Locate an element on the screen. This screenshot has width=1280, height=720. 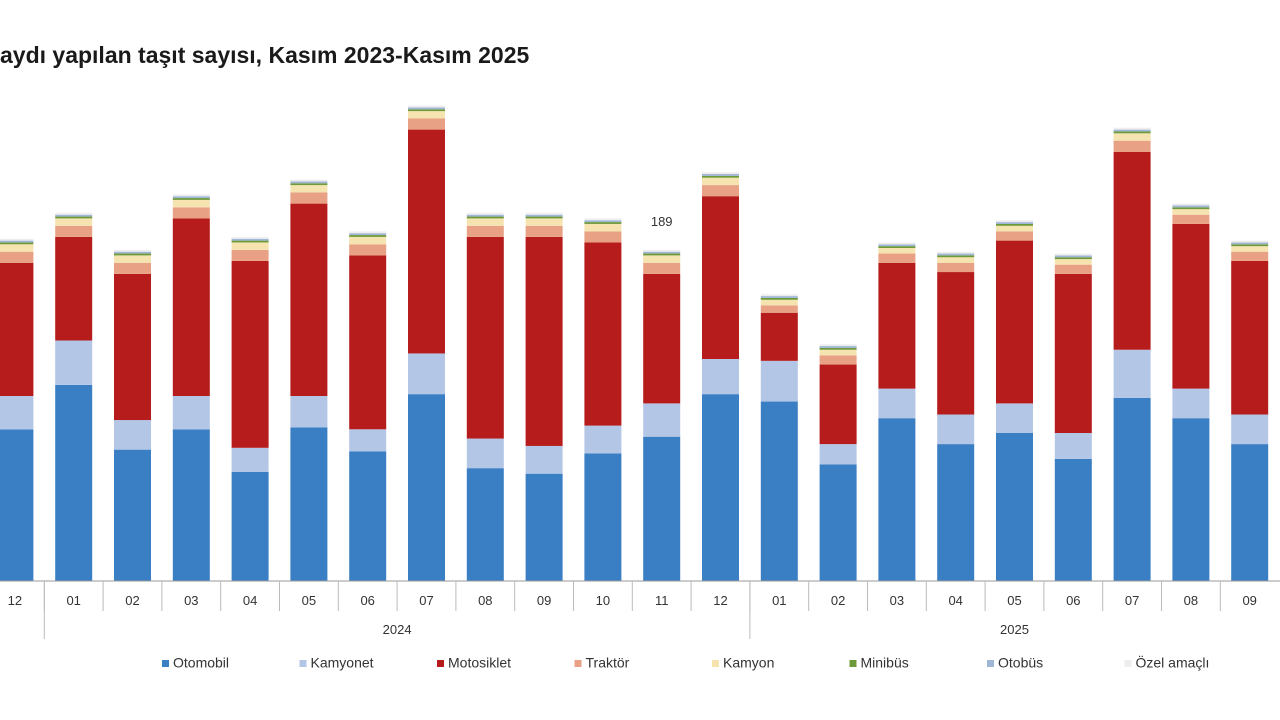
year-label: 2024 is located at coordinates (397, 629).